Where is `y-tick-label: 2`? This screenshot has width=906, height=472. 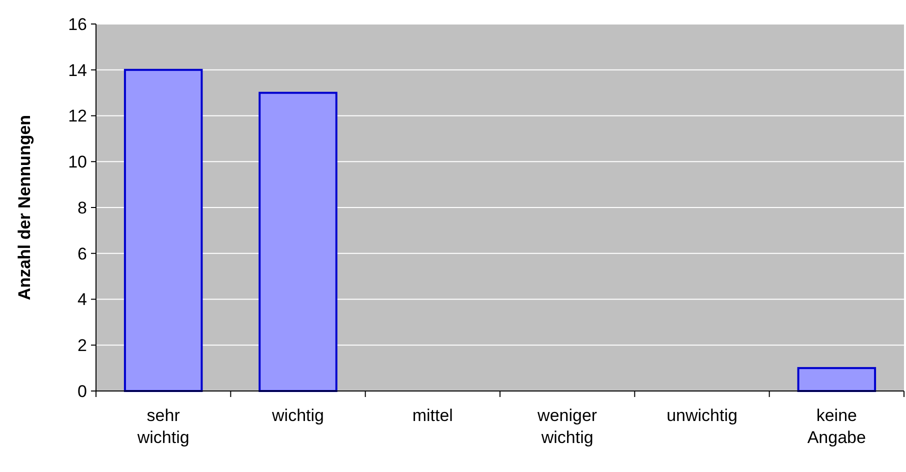 y-tick-label: 2 is located at coordinates (82, 346).